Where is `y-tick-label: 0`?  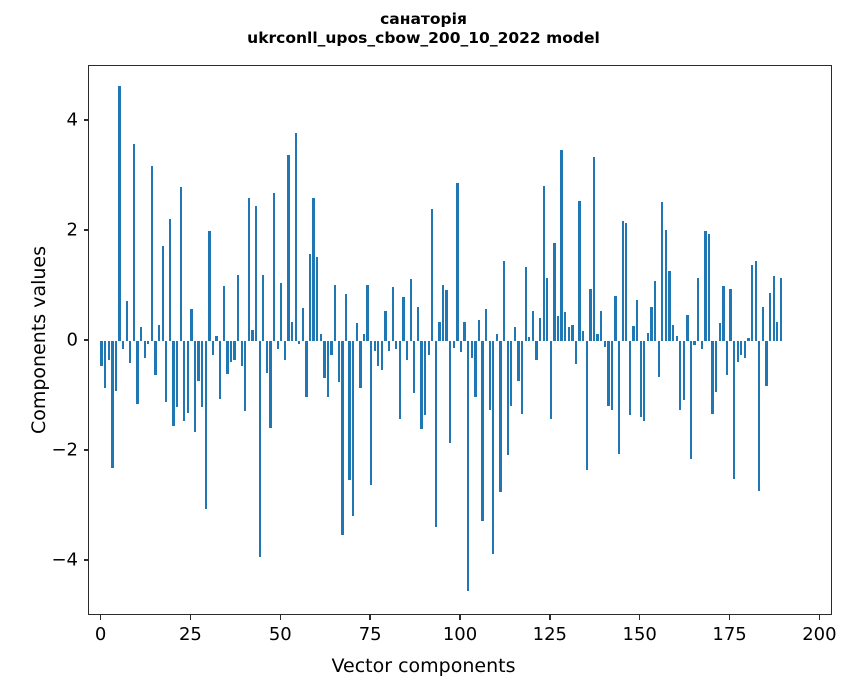 y-tick-label: 0 is located at coordinates (72, 340).